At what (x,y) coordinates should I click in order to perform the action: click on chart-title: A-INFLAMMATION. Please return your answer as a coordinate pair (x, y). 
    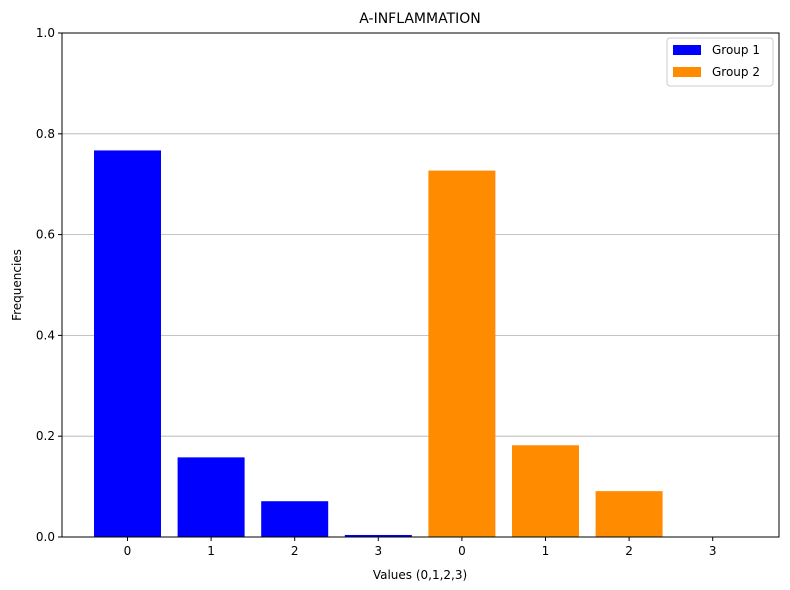
    Looking at the image, I should click on (420, 19).